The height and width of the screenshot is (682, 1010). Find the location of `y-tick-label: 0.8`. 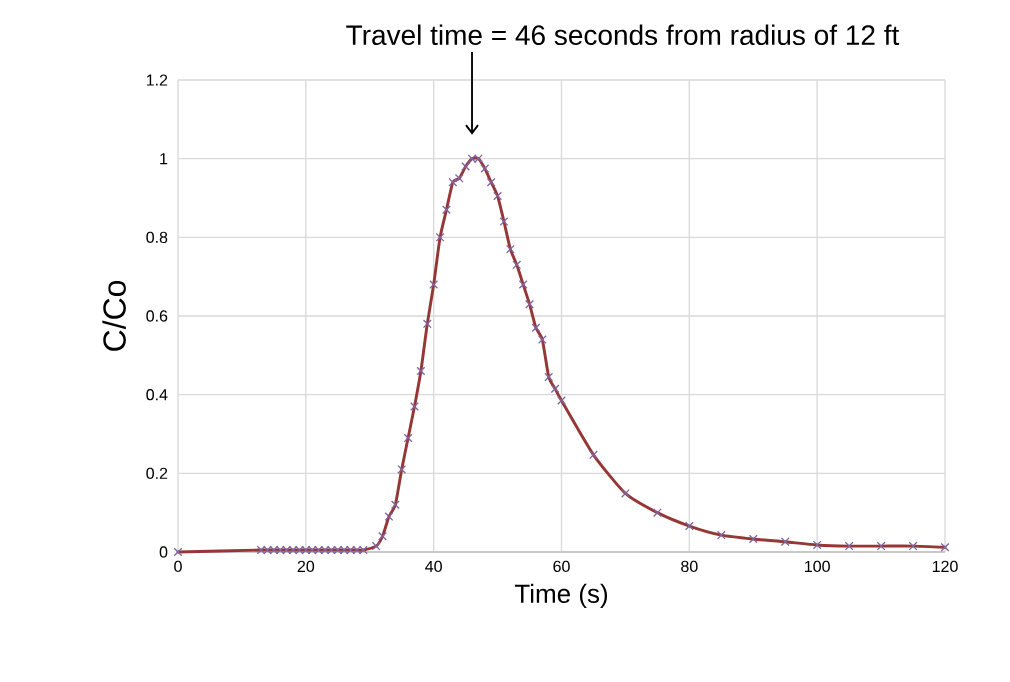

y-tick-label: 0.8 is located at coordinates (157, 237).